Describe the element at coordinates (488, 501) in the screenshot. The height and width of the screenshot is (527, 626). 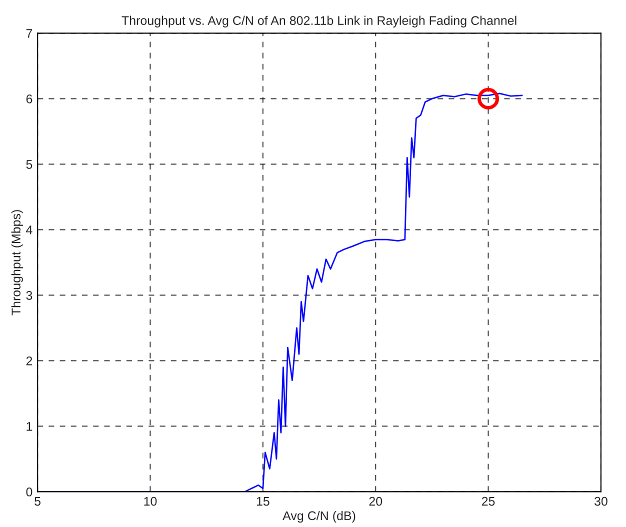
I see `x-tick-label: 25` at that location.